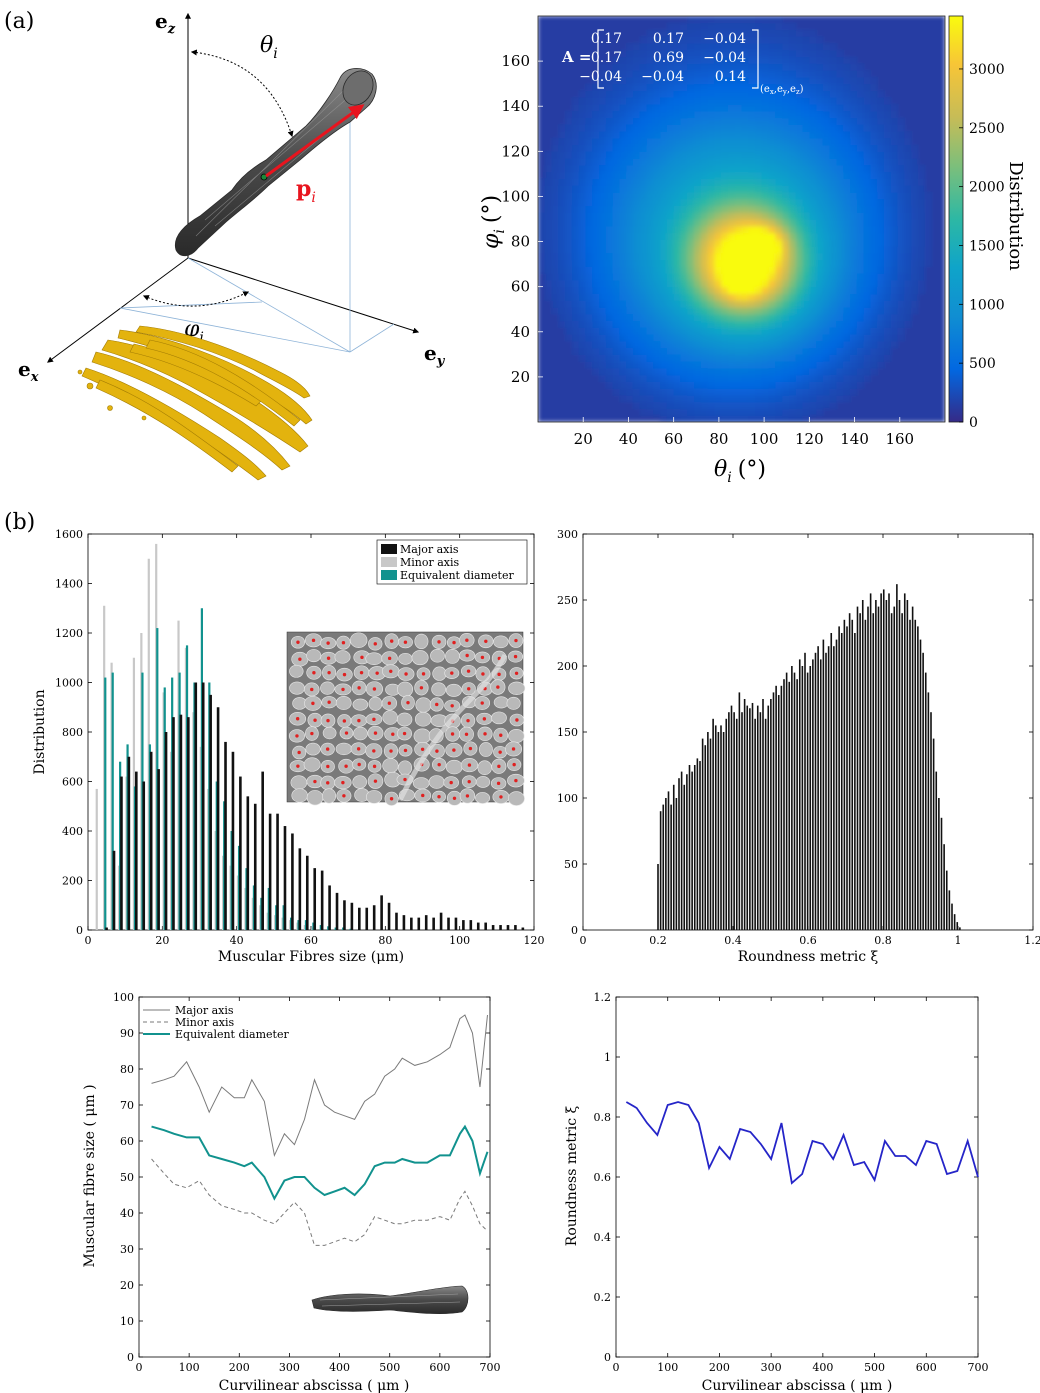 This screenshot has height=1393, width=1040. I want to click on colorbar-tick-label: 0, so click(973, 423).